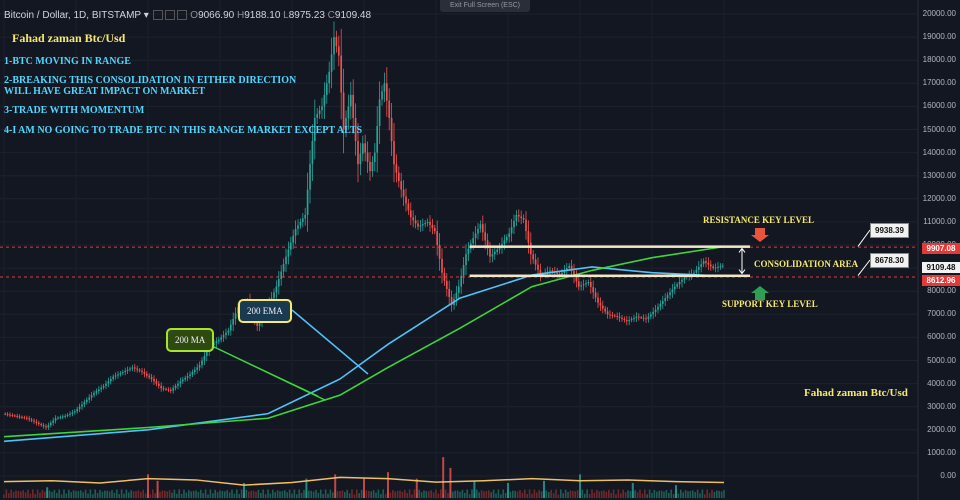 The height and width of the screenshot is (500, 960). What do you see at coordinates (265, 311) in the screenshot?
I see `ema-200-tag: 200 EMA` at bounding box center [265, 311].